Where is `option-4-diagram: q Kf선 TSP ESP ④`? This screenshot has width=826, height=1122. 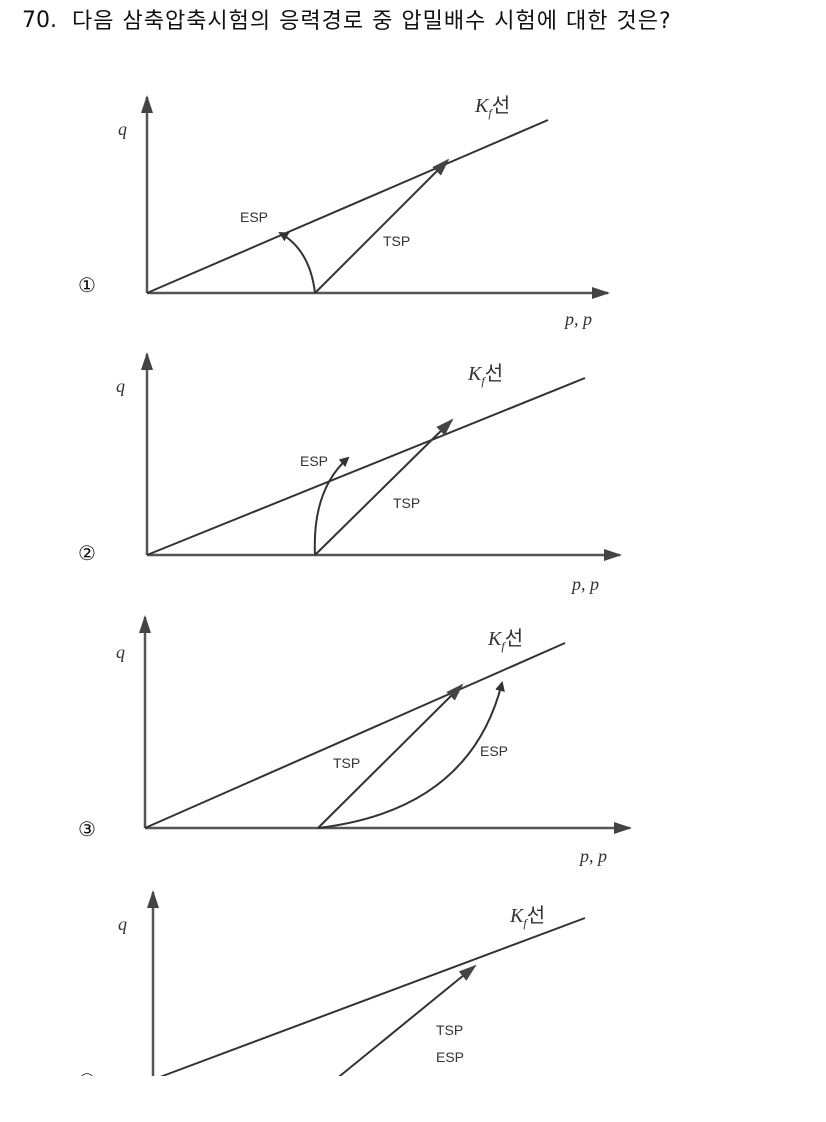
option-4-diagram: q Kf선 TSP ESP ④ is located at coordinates (332, 991).